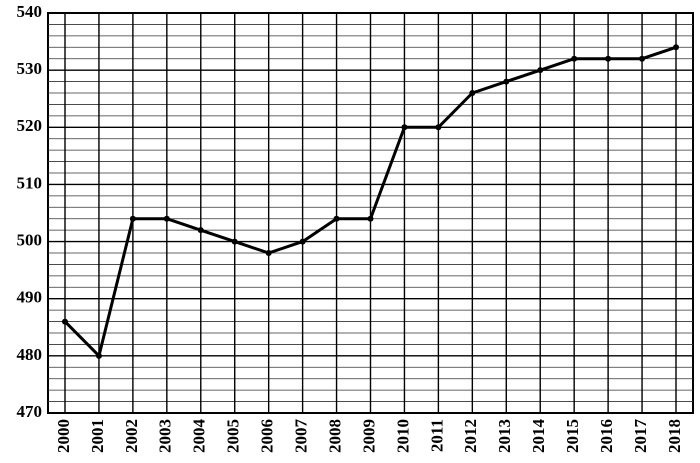  What do you see at coordinates (504, 436) in the screenshot?
I see `x-tick-label: 2013` at bounding box center [504, 436].